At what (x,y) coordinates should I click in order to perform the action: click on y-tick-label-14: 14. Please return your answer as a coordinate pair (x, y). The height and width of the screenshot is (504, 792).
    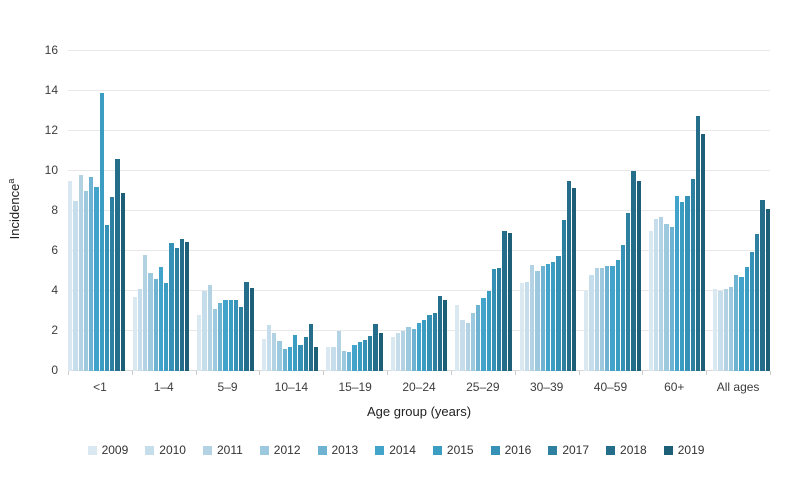
    Looking at the image, I should click on (51, 90).